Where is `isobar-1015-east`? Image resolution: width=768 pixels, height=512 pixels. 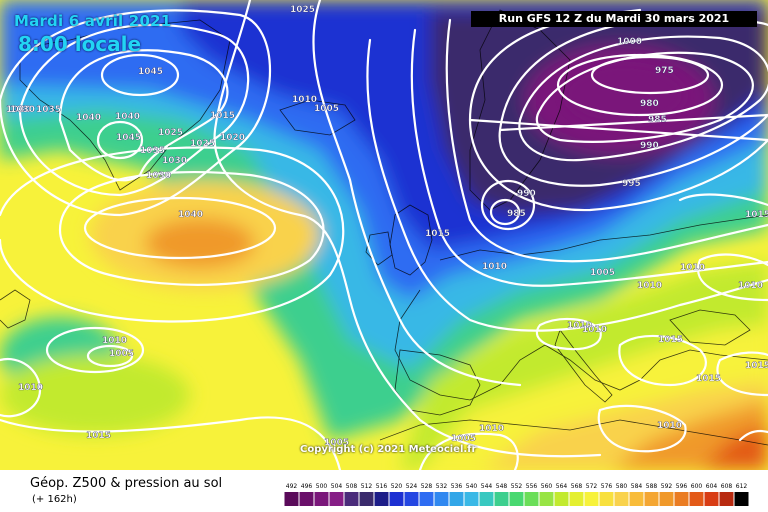
isobar-1015-east is located at coordinates (723, 200).